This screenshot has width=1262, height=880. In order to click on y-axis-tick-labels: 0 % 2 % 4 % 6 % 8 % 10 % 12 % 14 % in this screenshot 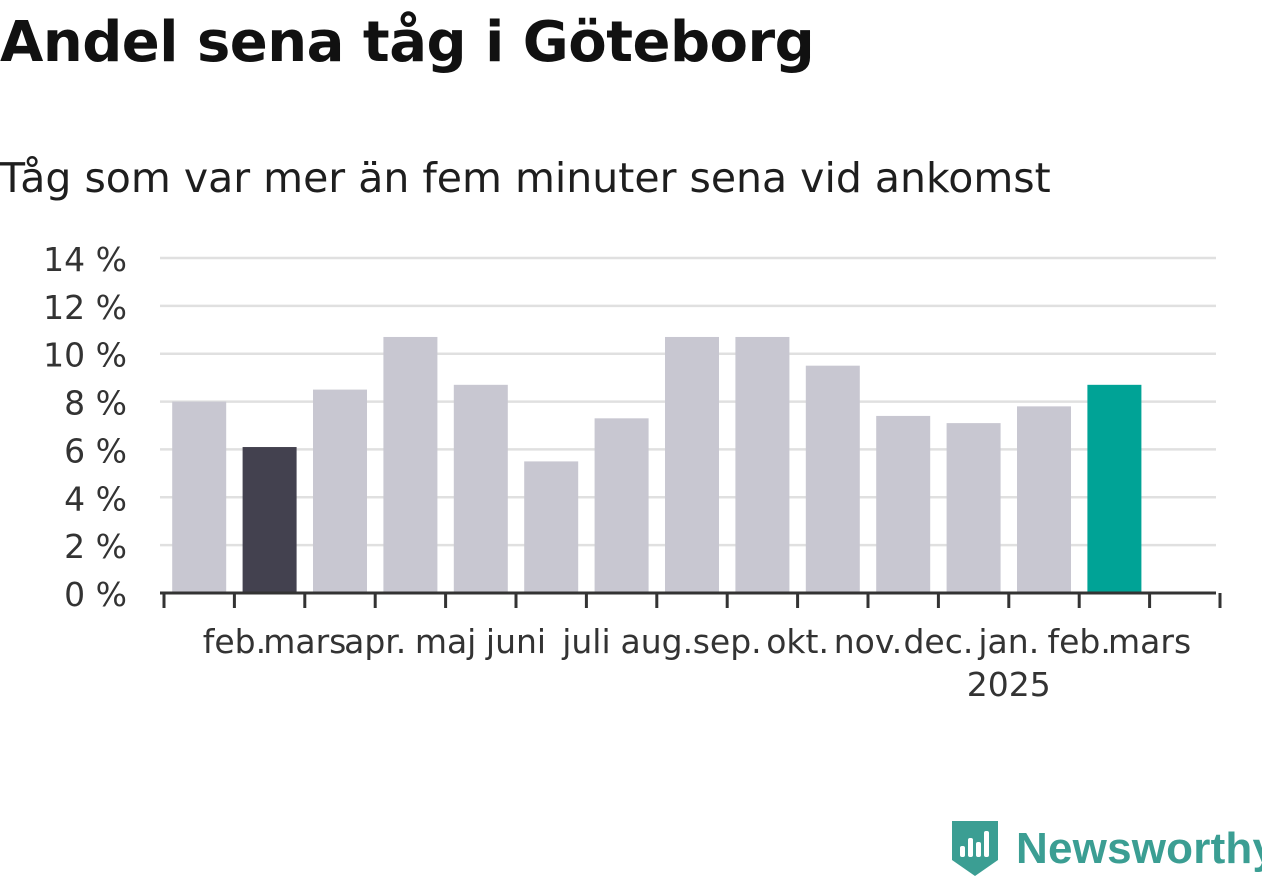, I will do `click(85, 427)`.